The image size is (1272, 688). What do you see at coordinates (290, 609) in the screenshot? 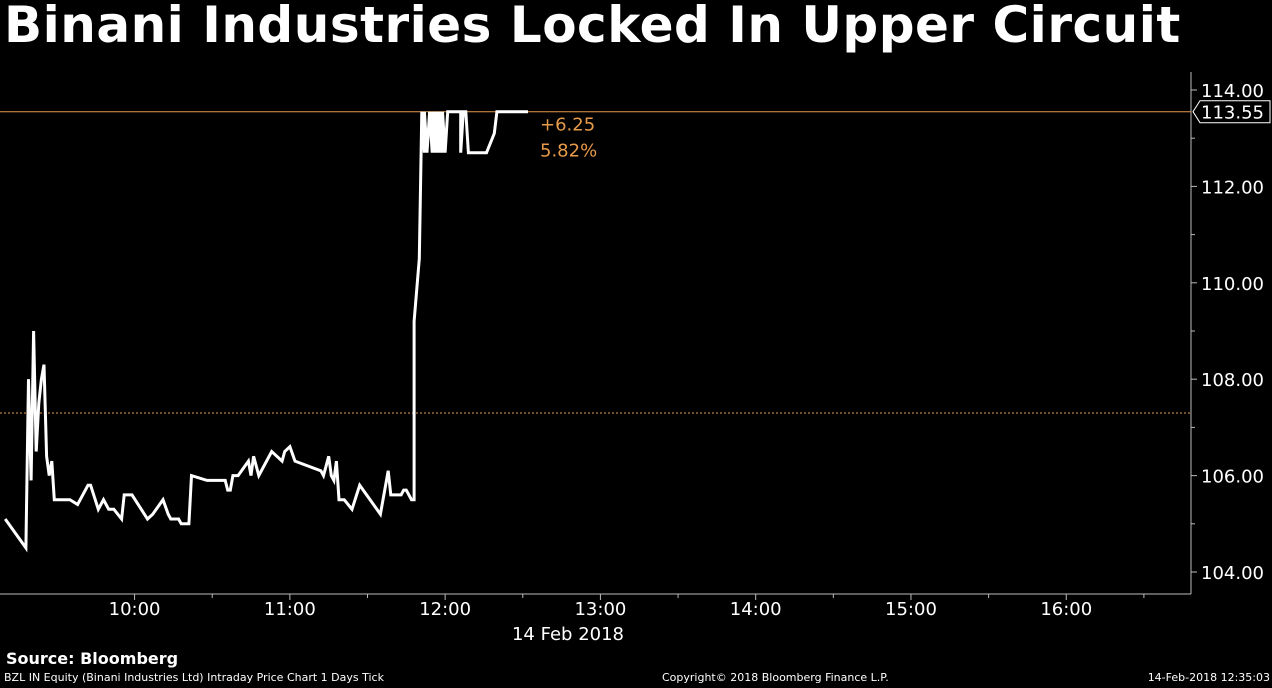
I see `x-tick-label: 11:00` at bounding box center [290, 609].